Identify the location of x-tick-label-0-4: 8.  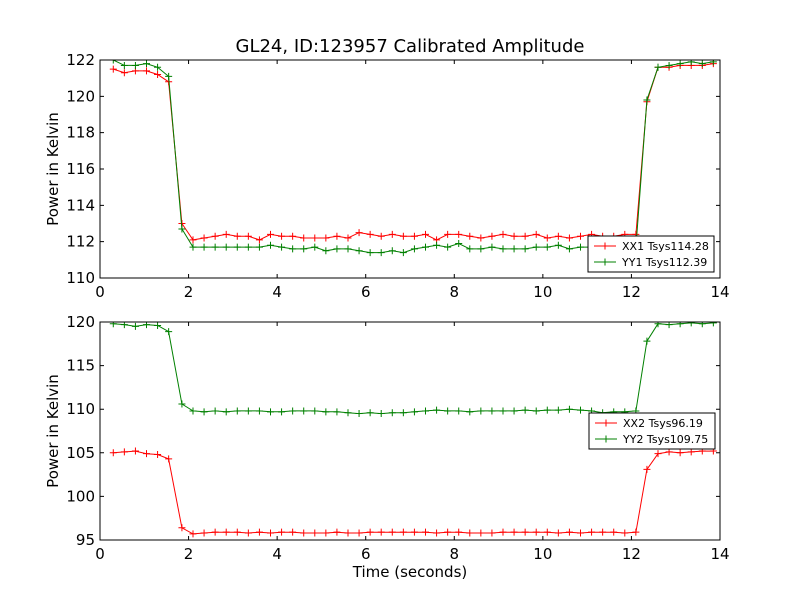
(455, 292).